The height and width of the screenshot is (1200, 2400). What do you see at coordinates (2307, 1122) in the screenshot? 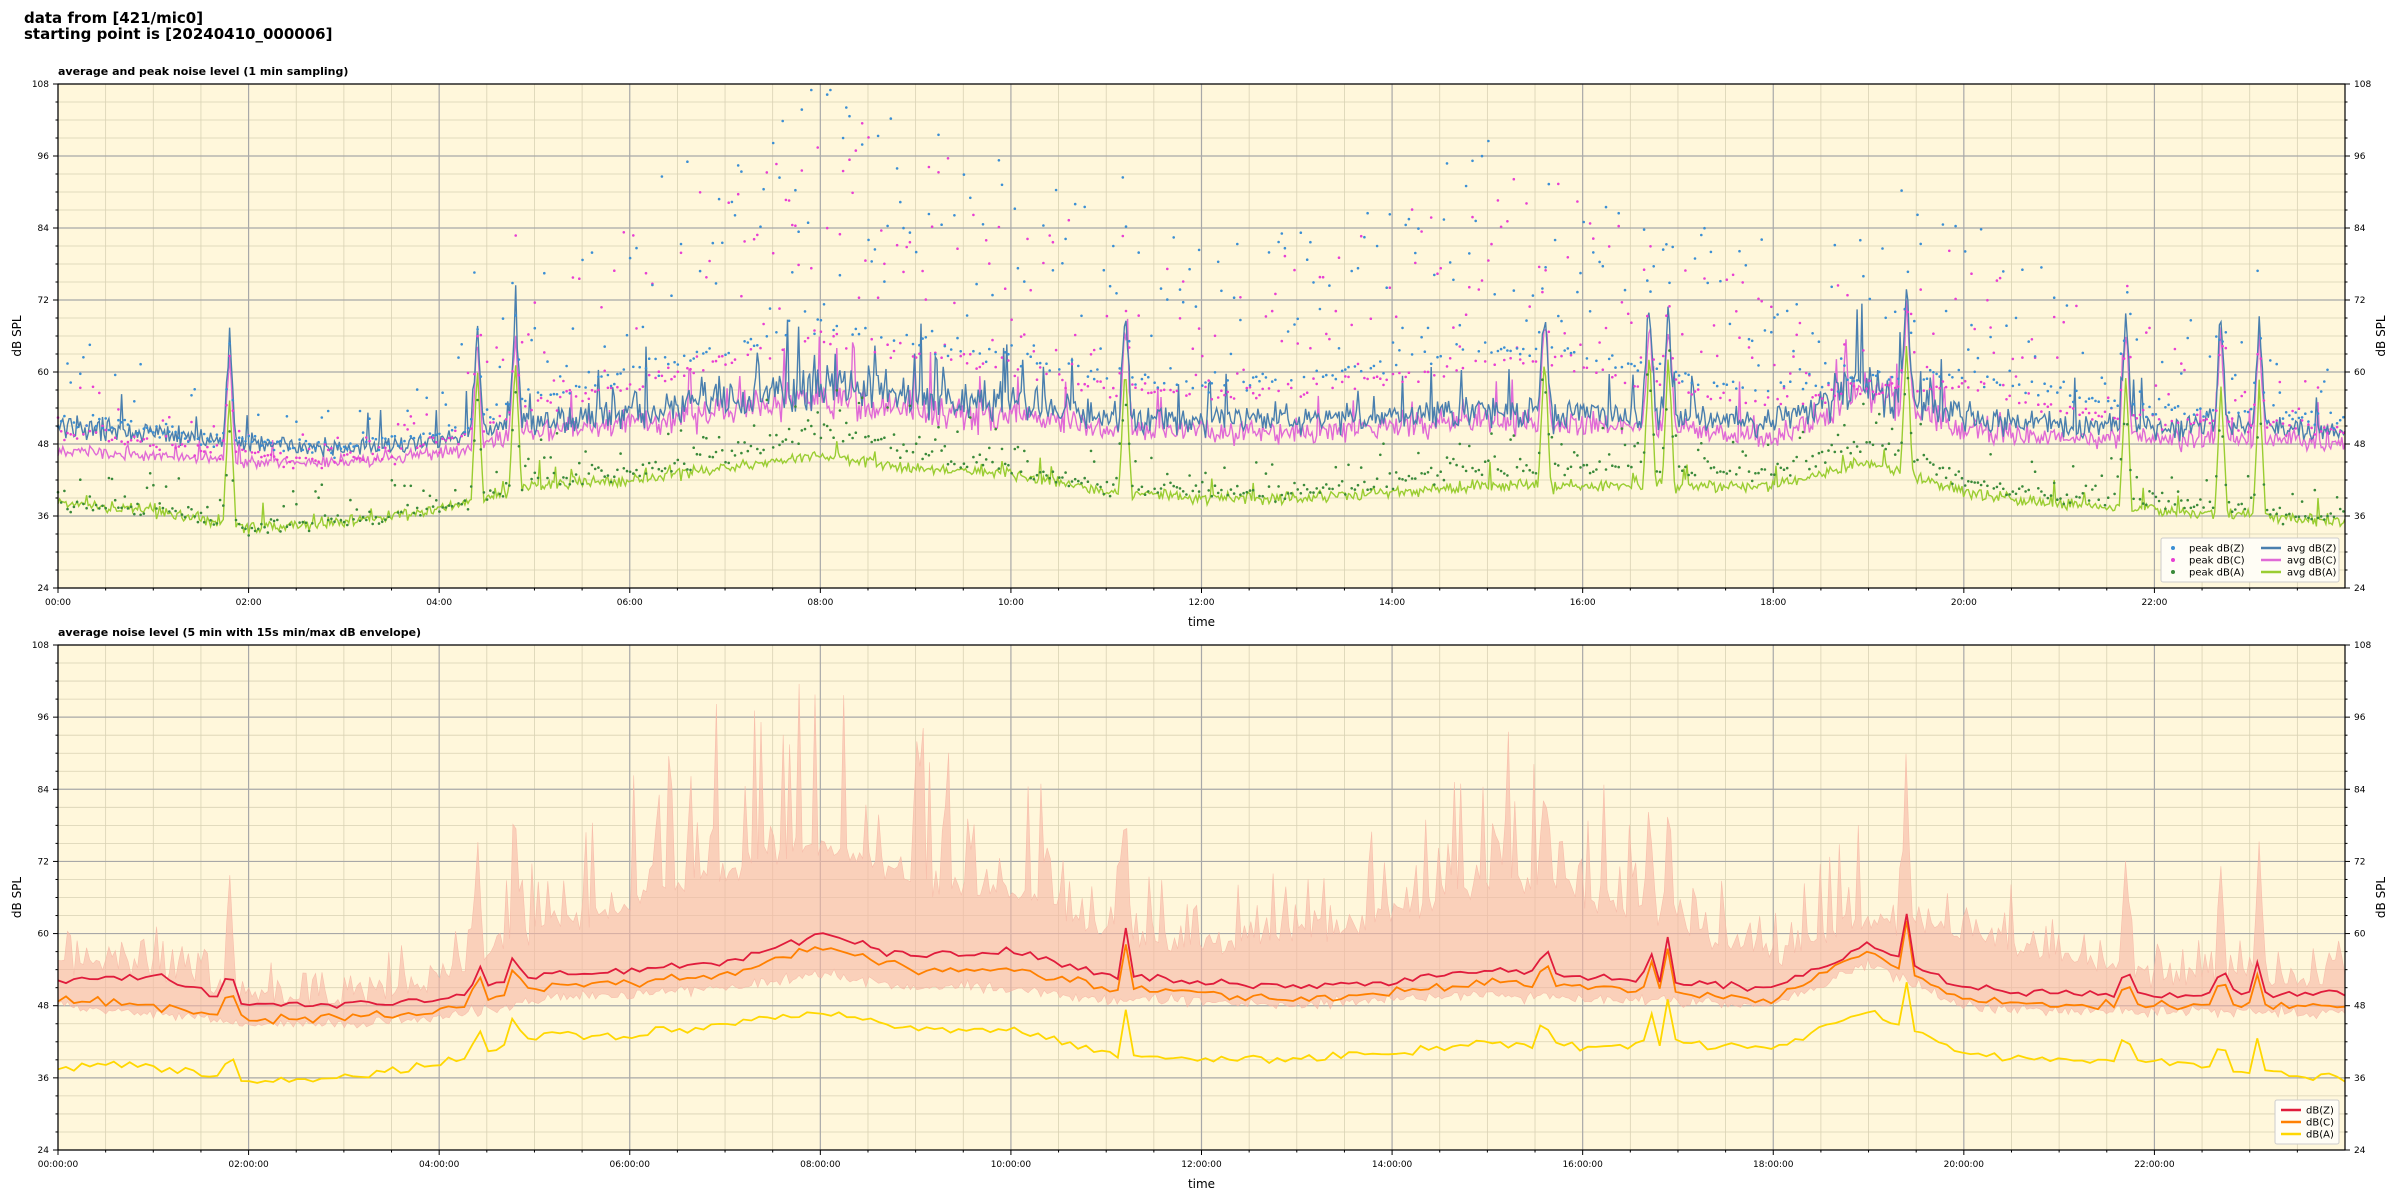
I see `legend: dB(Z)dB(C)dB(A)` at bounding box center [2307, 1122].